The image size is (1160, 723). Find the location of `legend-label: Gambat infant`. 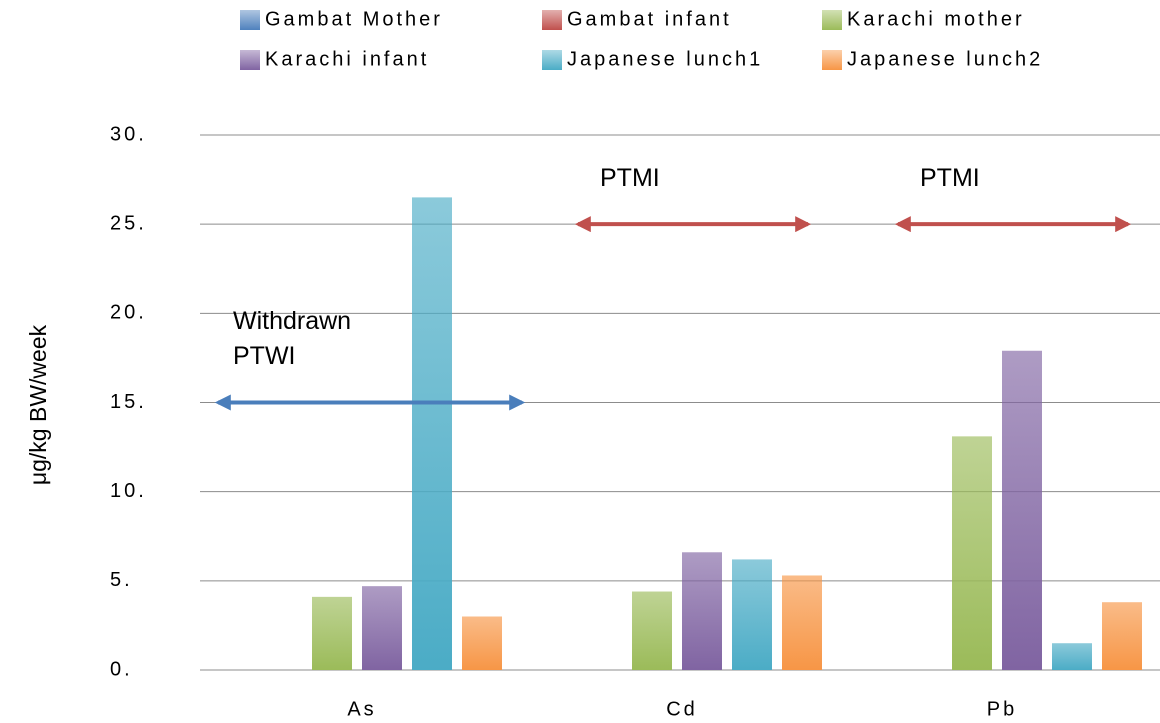

legend-label: Gambat infant is located at coordinates (649, 19).